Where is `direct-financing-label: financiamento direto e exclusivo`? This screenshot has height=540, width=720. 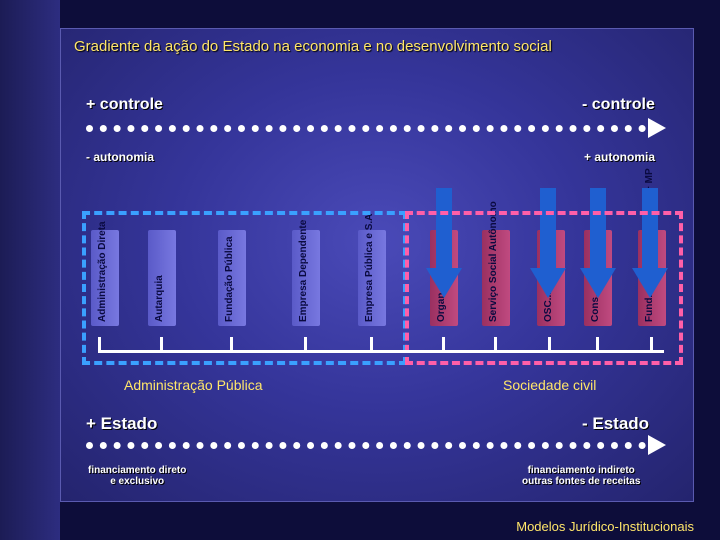
direct-financing-label: financiamento direto e exclusivo is located at coordinates (137, 476).